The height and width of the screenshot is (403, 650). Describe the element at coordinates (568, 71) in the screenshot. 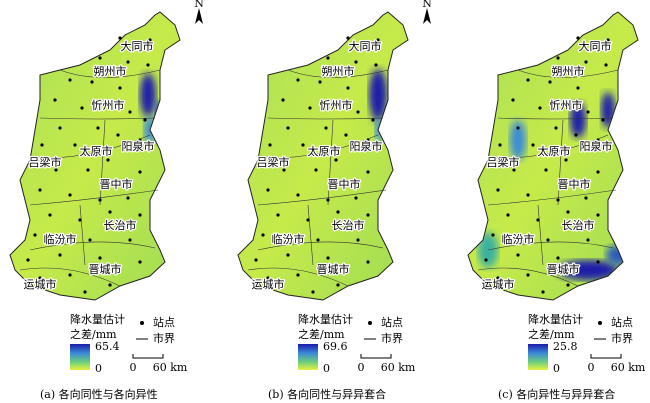

I see `city-label: 朔州市` at that location.